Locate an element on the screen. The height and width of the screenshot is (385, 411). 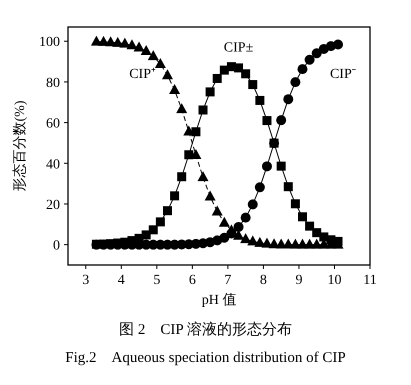
x-axis-title: pH 值 is located at coordinates (219, 300).